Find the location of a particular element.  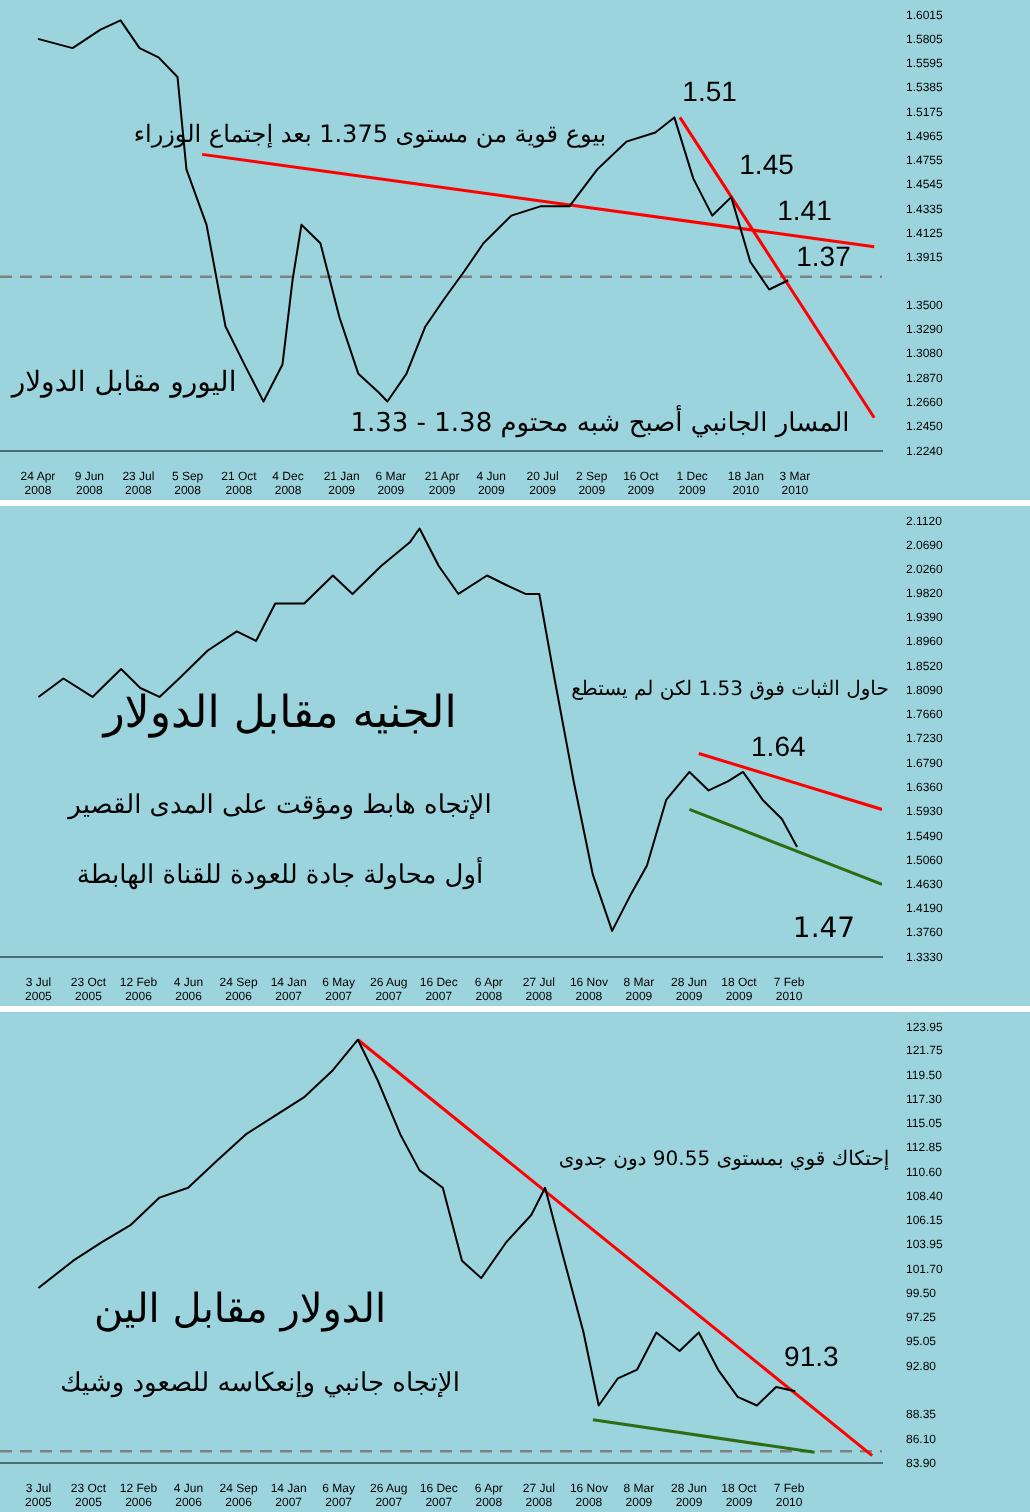

annotation: المسار الجانبي أصبح شبه محتوم 1.38 - 1.33 is located at coordinates (600, 421).